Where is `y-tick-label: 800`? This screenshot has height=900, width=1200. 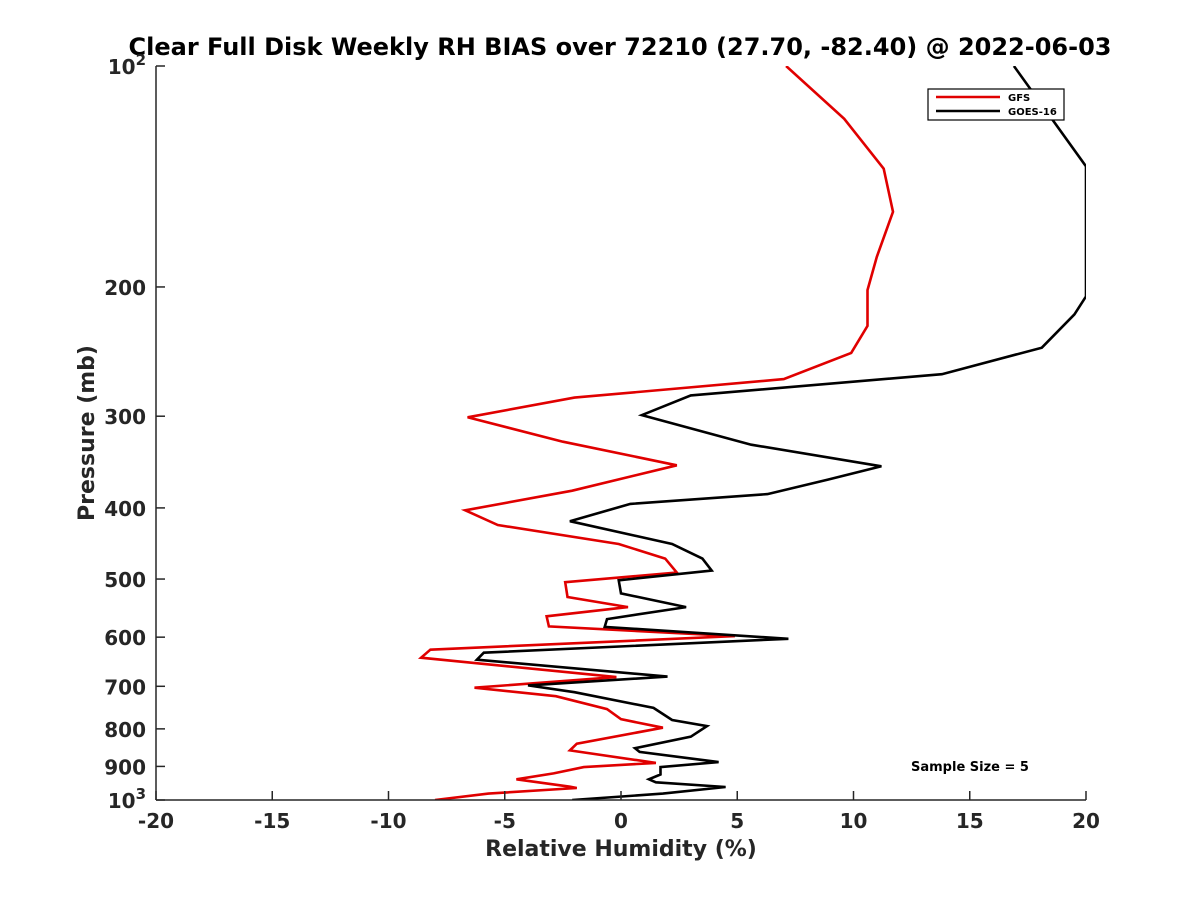
y-tick-label: 800 is located at coordinates (125, 730).